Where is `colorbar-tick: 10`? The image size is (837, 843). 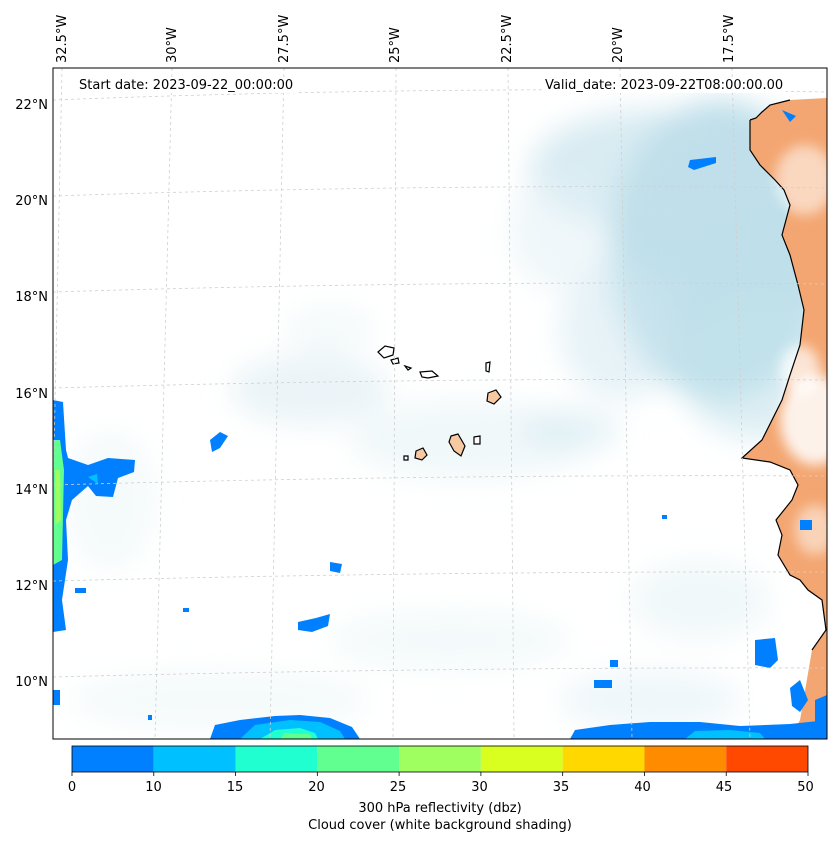
colorbar-tick: 10 is located at coordinates (153, 787).